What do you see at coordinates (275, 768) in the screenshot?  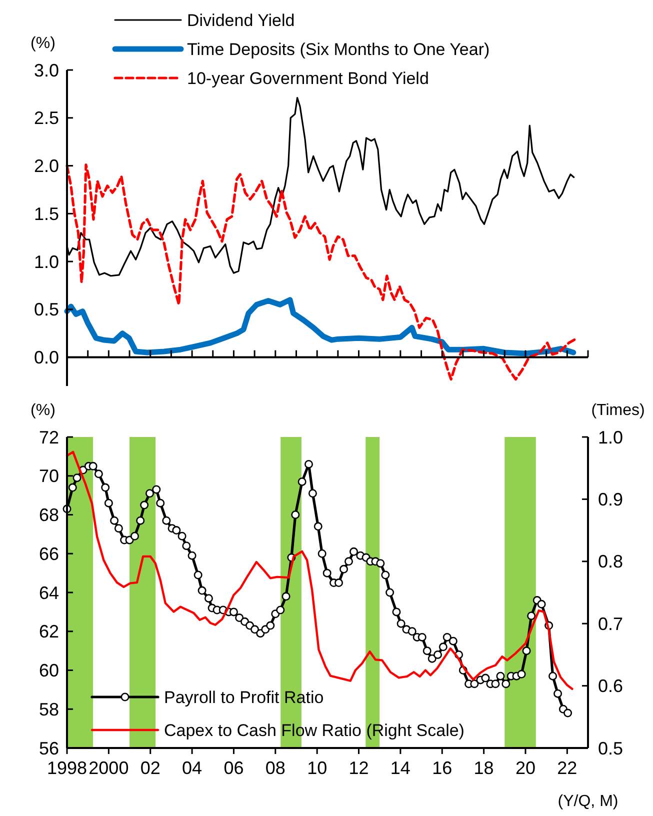 I see `x-tick-label: 08` at bounding box center [275, 768].